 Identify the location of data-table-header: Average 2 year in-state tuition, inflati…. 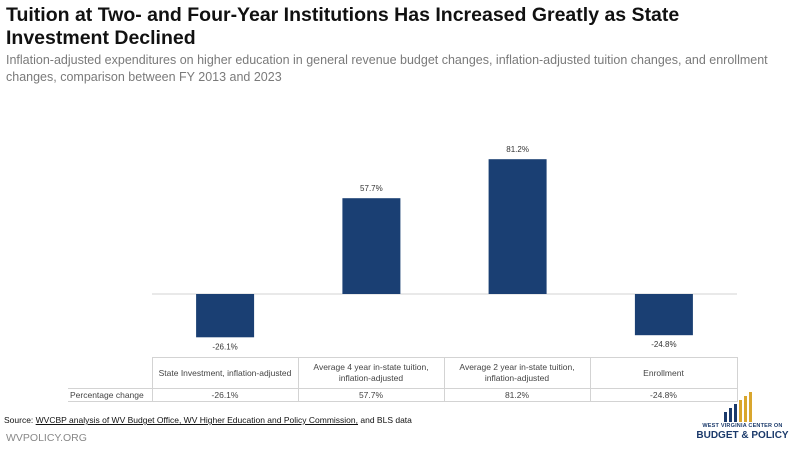
(517, 373).